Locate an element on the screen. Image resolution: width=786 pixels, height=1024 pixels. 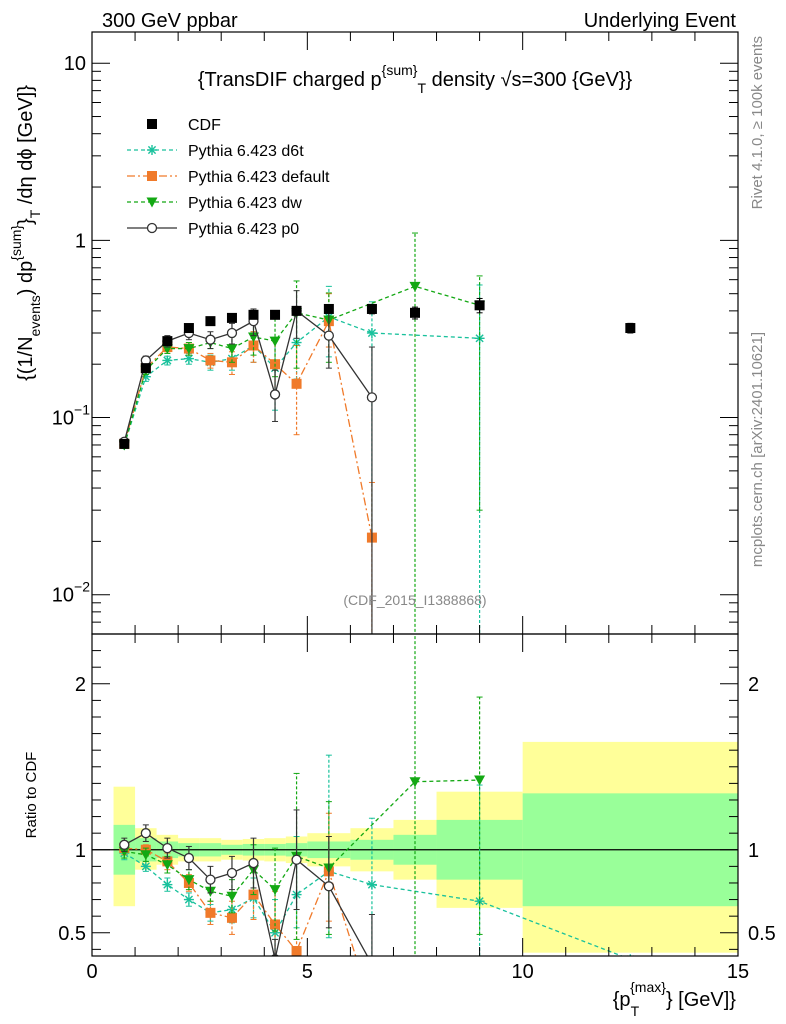
main-series-default is located at coordinates (248, 463).